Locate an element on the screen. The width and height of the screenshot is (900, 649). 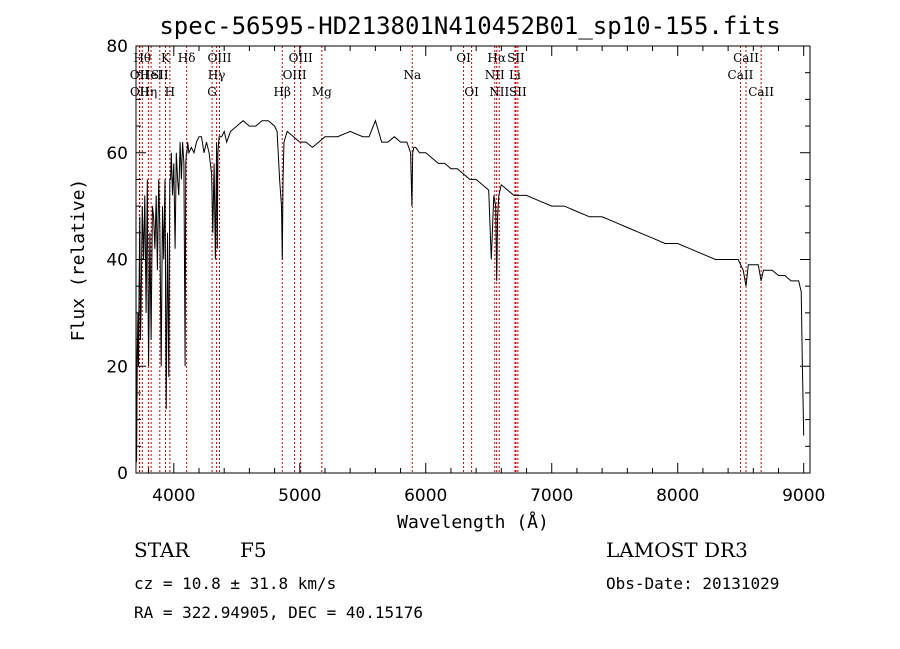
x-tick-label: 8000 is located at coordinates (677, 496).